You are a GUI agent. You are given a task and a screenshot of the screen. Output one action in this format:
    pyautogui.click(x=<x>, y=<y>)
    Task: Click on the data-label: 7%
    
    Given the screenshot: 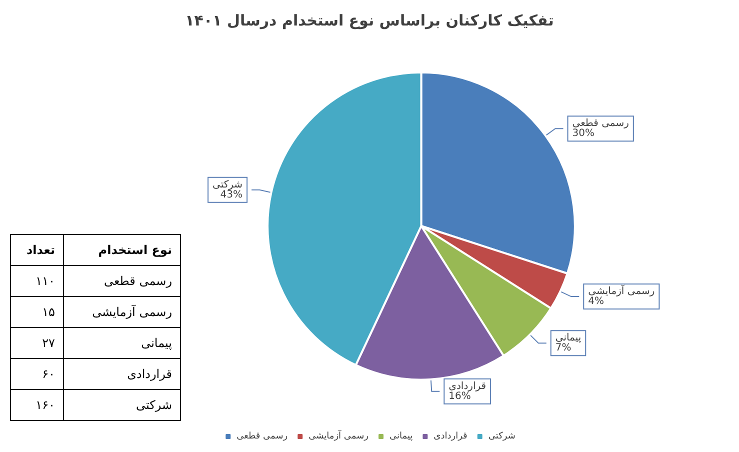 What is the action you would take?
    pyautogui.click(x=563, y=348)
    